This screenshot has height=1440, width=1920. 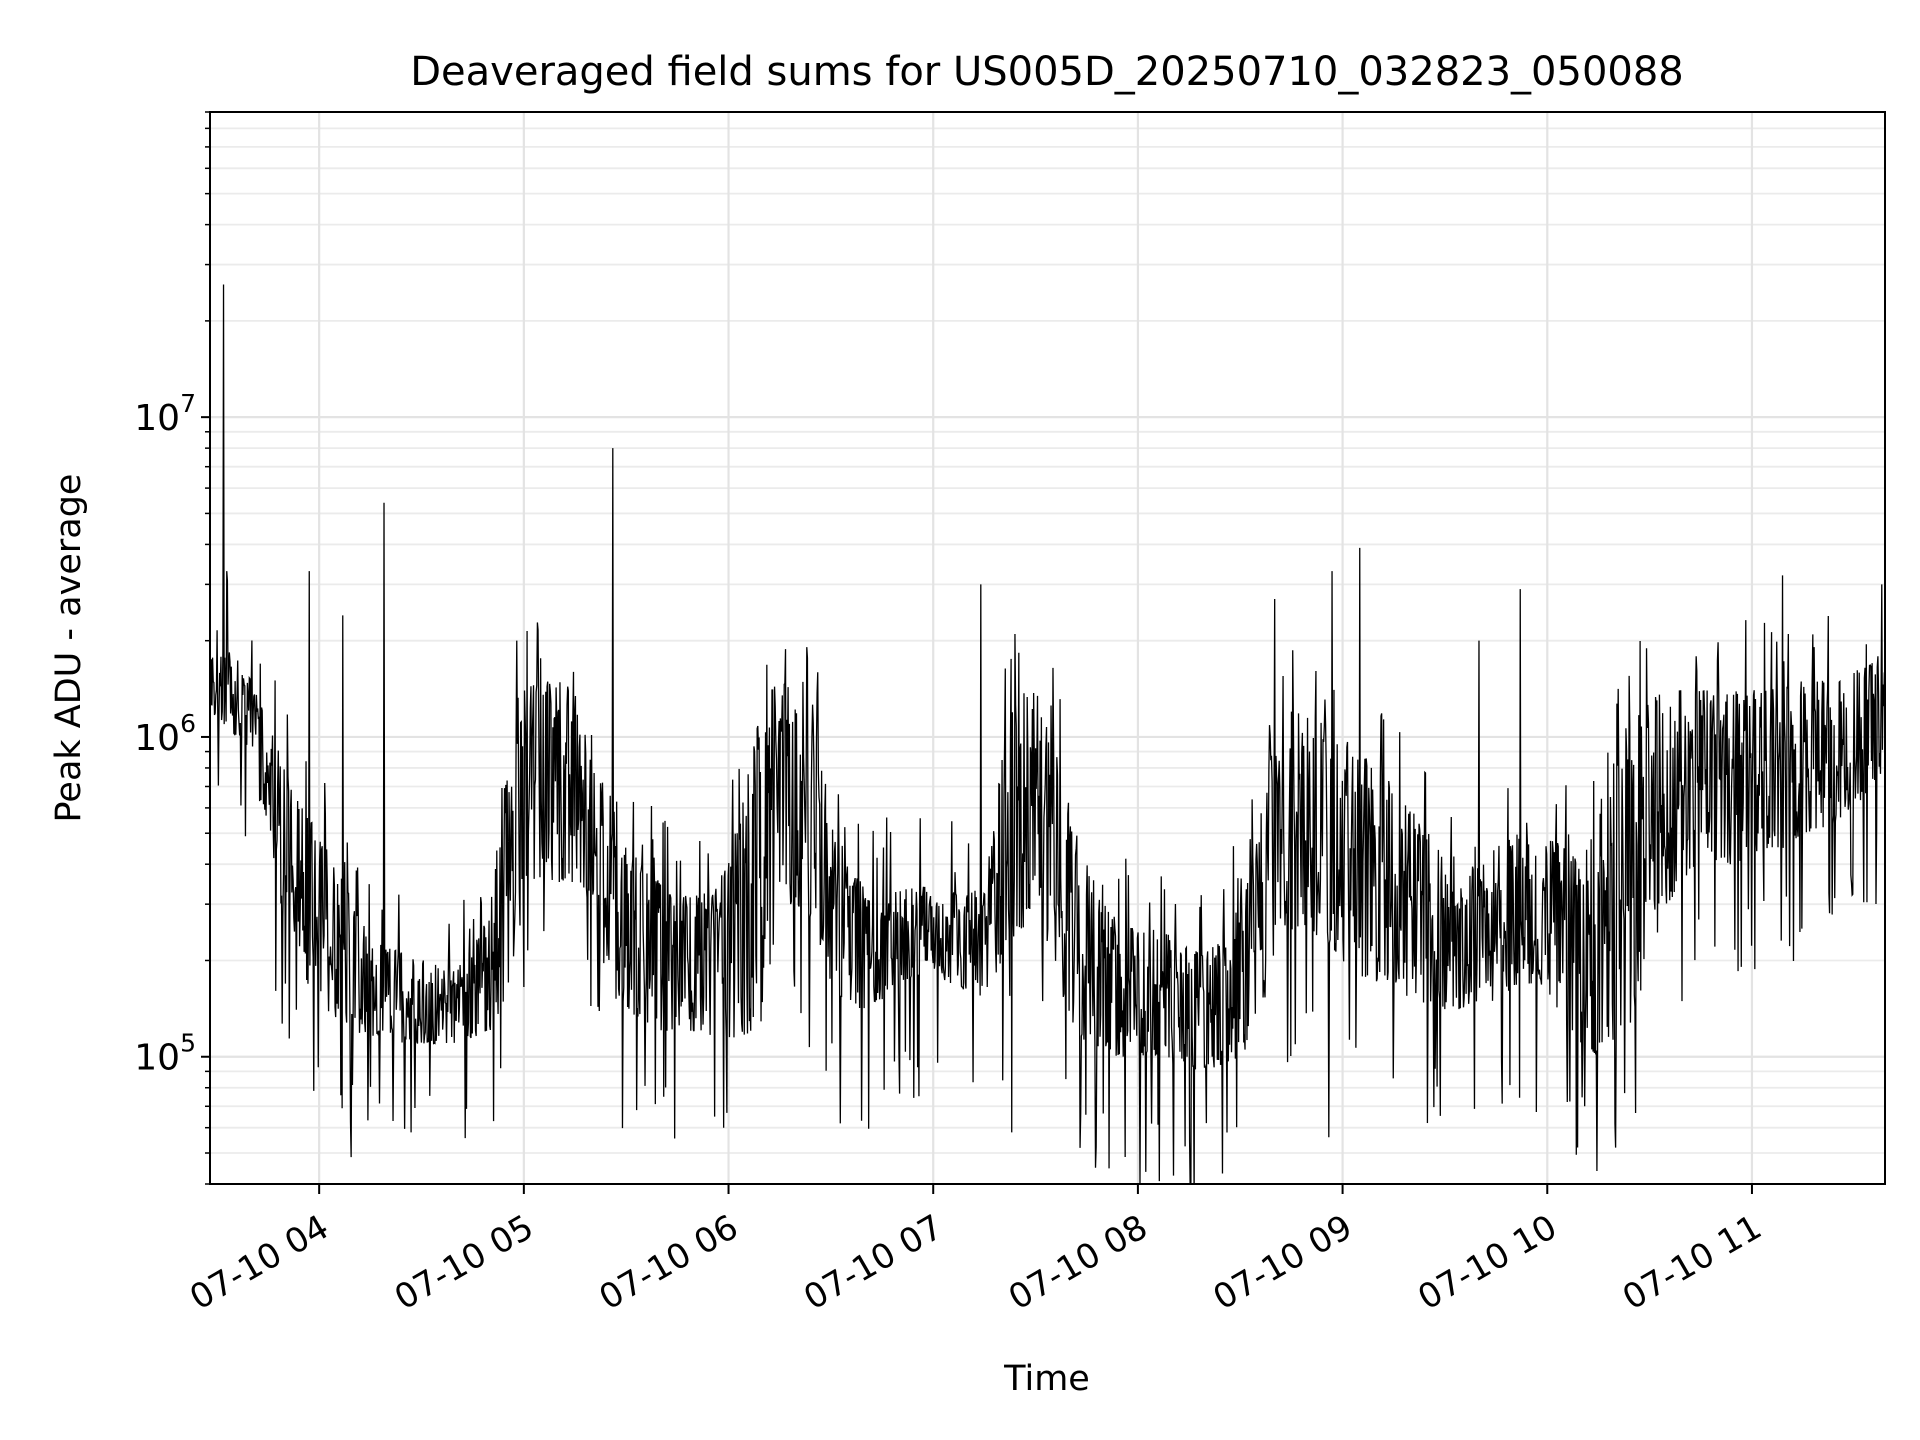 I want to click on y-tick-label: 10⁶, so click(x=165, y=734).